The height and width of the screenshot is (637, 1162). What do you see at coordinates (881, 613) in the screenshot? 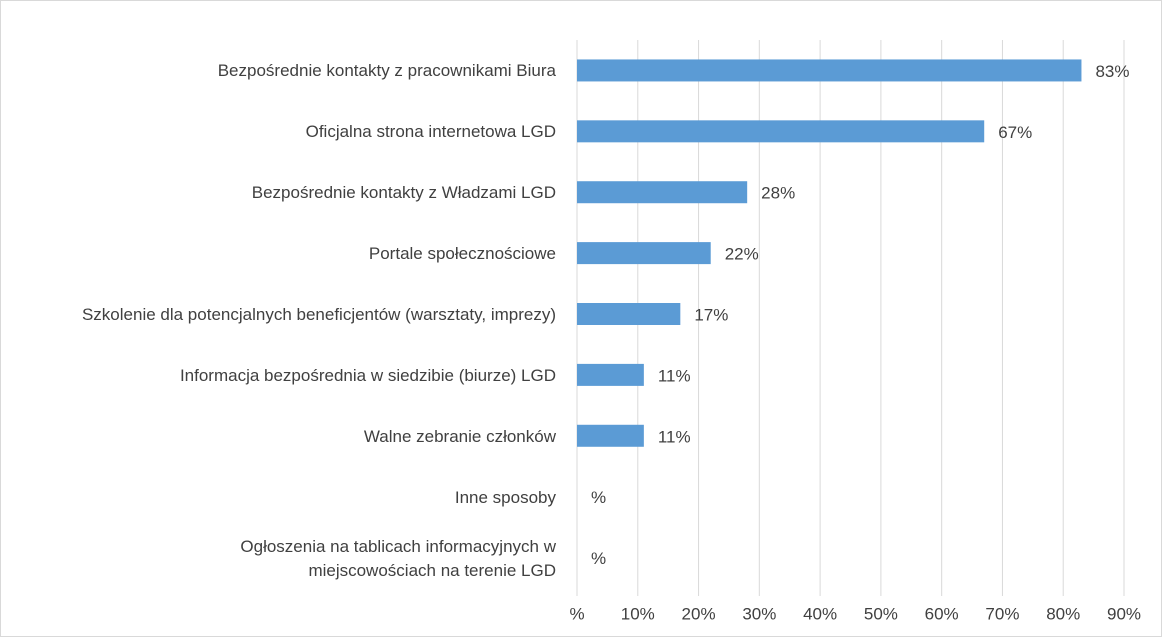
I see `x-tick-label: 50%` at bounding box center [881, 613].